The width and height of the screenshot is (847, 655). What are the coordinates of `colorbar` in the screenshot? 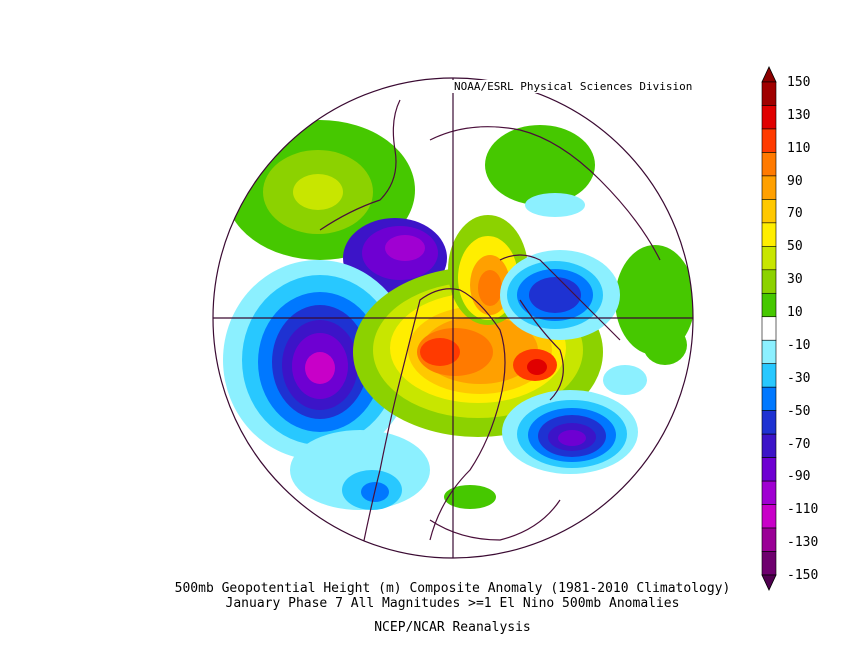 It's located at (769, 328).